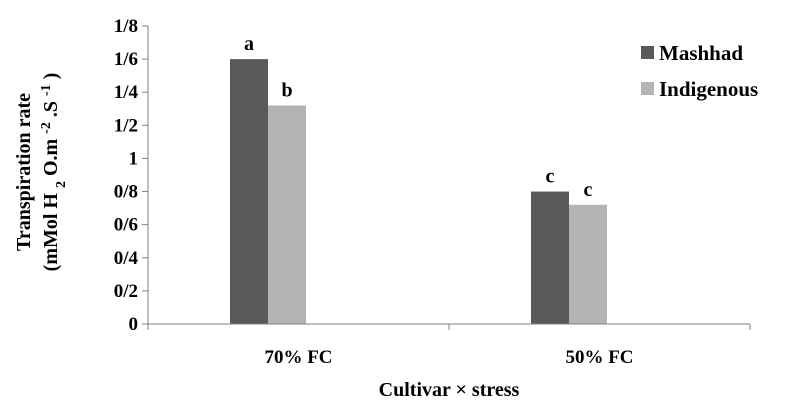  Describe the element at coordinates (126, 225) in the screenshot. I see `y-tick-label: 0/6` at that location.